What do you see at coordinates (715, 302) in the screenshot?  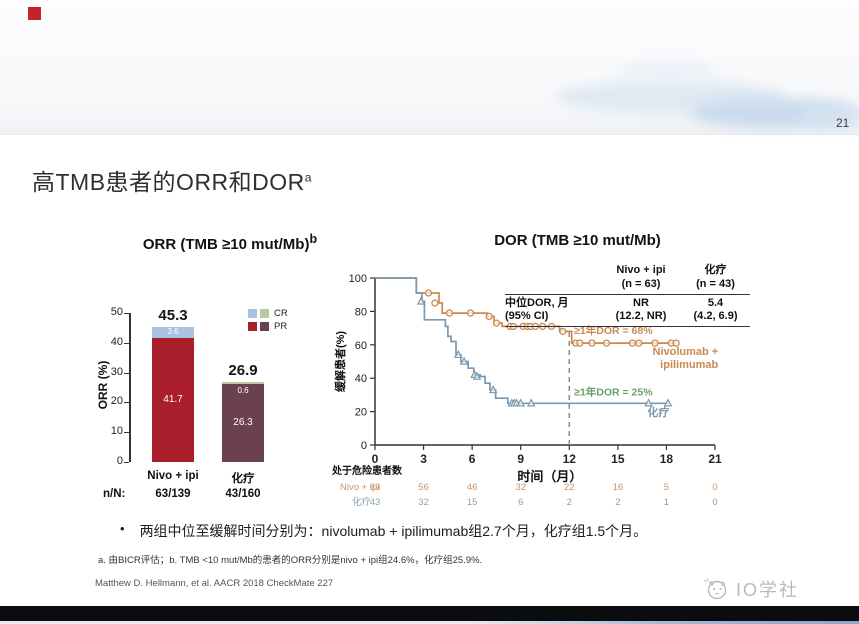 I see `median-dor-chemo: 5.4` at bounding box center [715, 302].